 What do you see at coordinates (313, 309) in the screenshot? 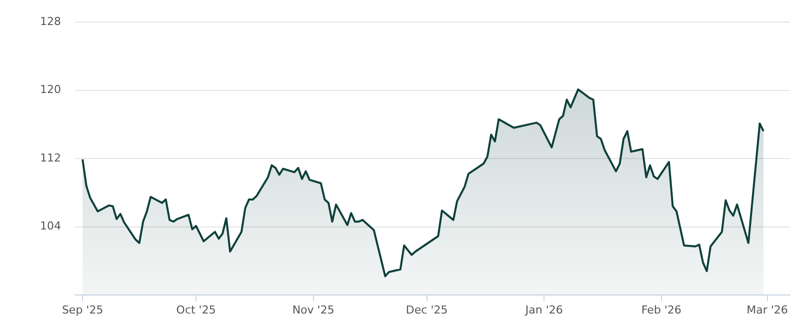
I see `x-tick-label: Nov '25` at bounding box center [313, 309].